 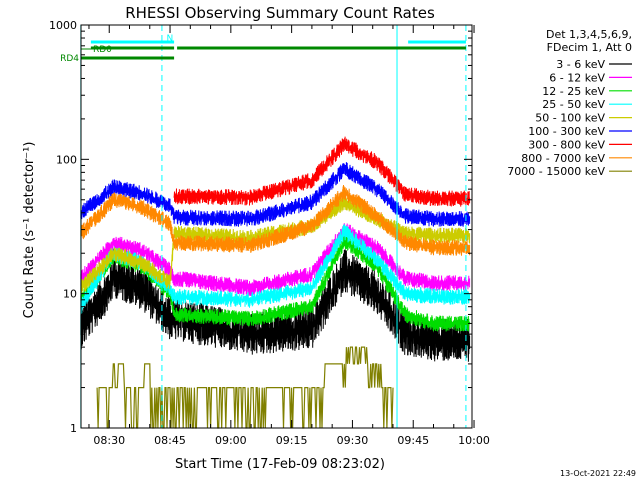 What do you see at coordinates (589, 47) in the screenshot?
I see `legend-header-line-2: FDecim 1, Att 0` at bounding box center [589, 47].